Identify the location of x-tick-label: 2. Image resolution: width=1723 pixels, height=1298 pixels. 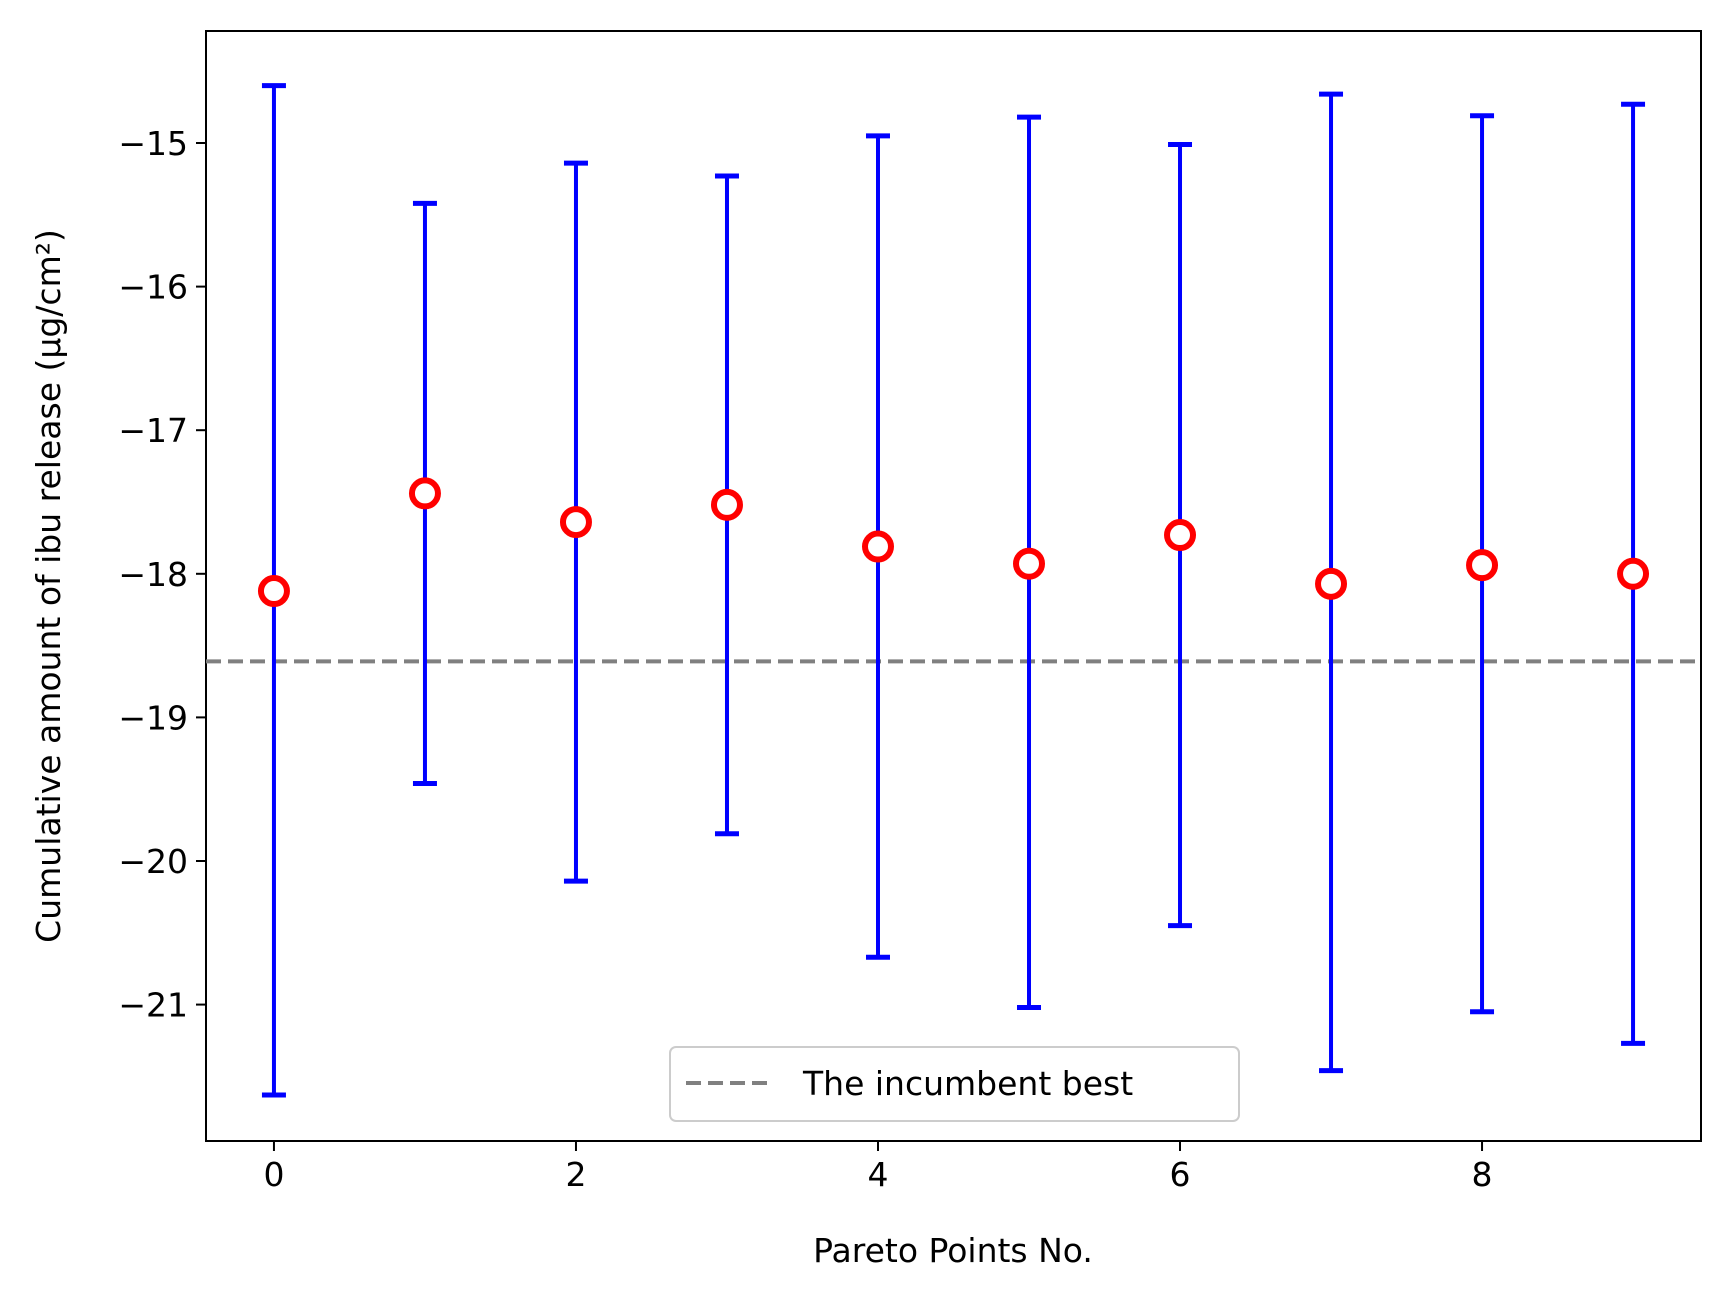
(575, 1174).